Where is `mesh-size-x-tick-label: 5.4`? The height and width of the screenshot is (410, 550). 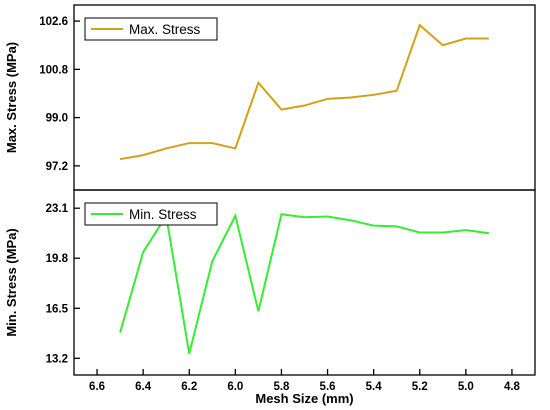
mesh-size-x-tick-label: 5.4 is located at coordinates (374, 387).